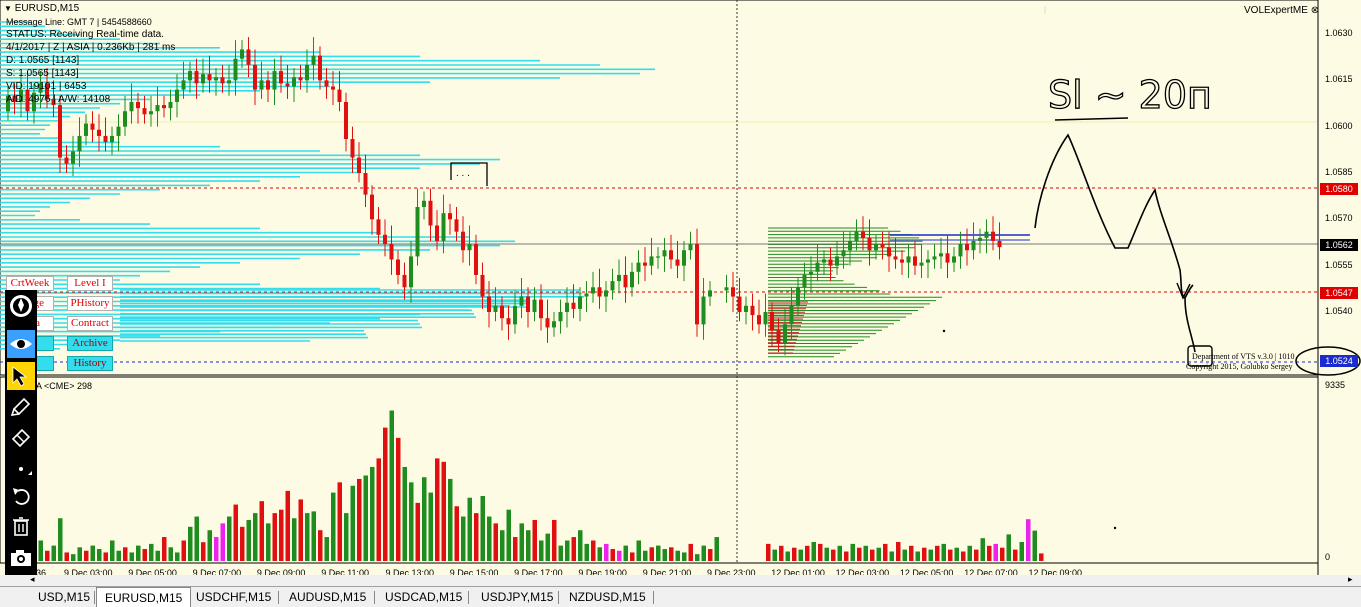  What do you see at coordinates (463, 173) in the screenshot?
I see `bracket-dots: . . .` at bounding box center [463, 173].